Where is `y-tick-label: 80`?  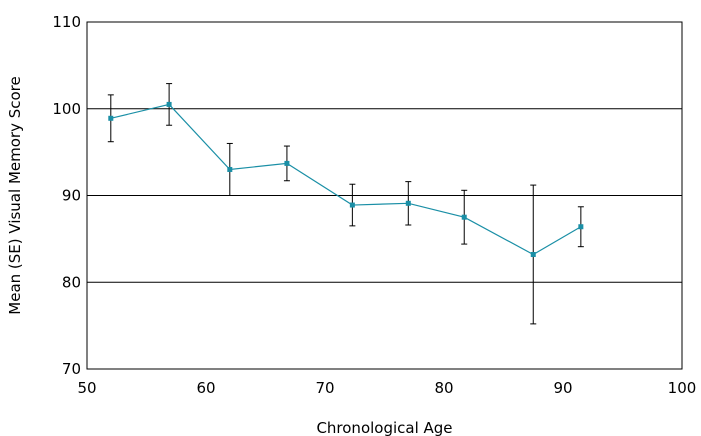 y-tick-label: 80 is located at coordinates (71, 282).